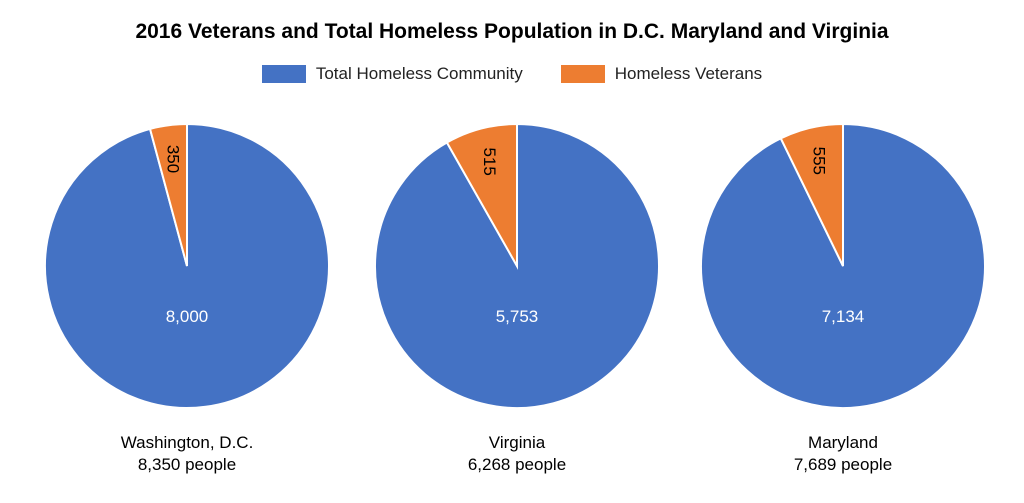 This screenshot has width=1024, height=503. I want to click on slice-label-veterans: 555, so click(818, 161).